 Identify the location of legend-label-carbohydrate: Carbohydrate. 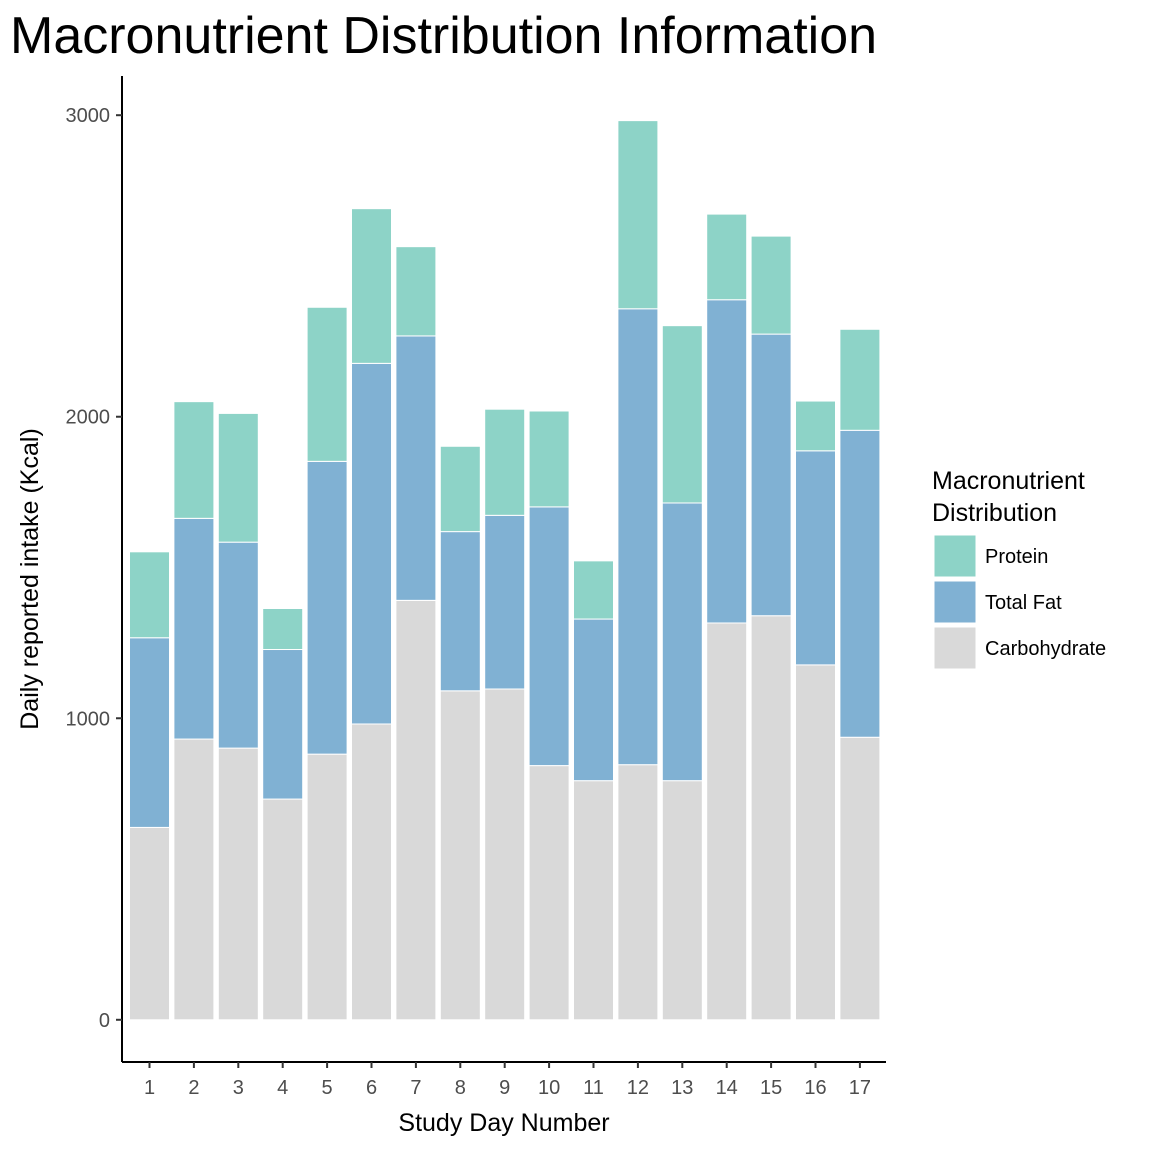
(1045, 649).